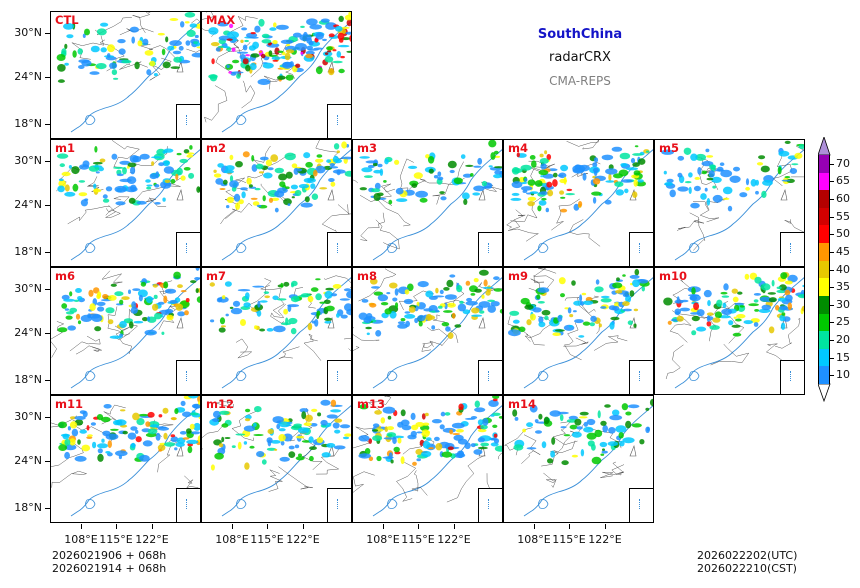  Describe the element at coordinates (832, 182) in the screenshot. I see `colorbar-tick` at that location.